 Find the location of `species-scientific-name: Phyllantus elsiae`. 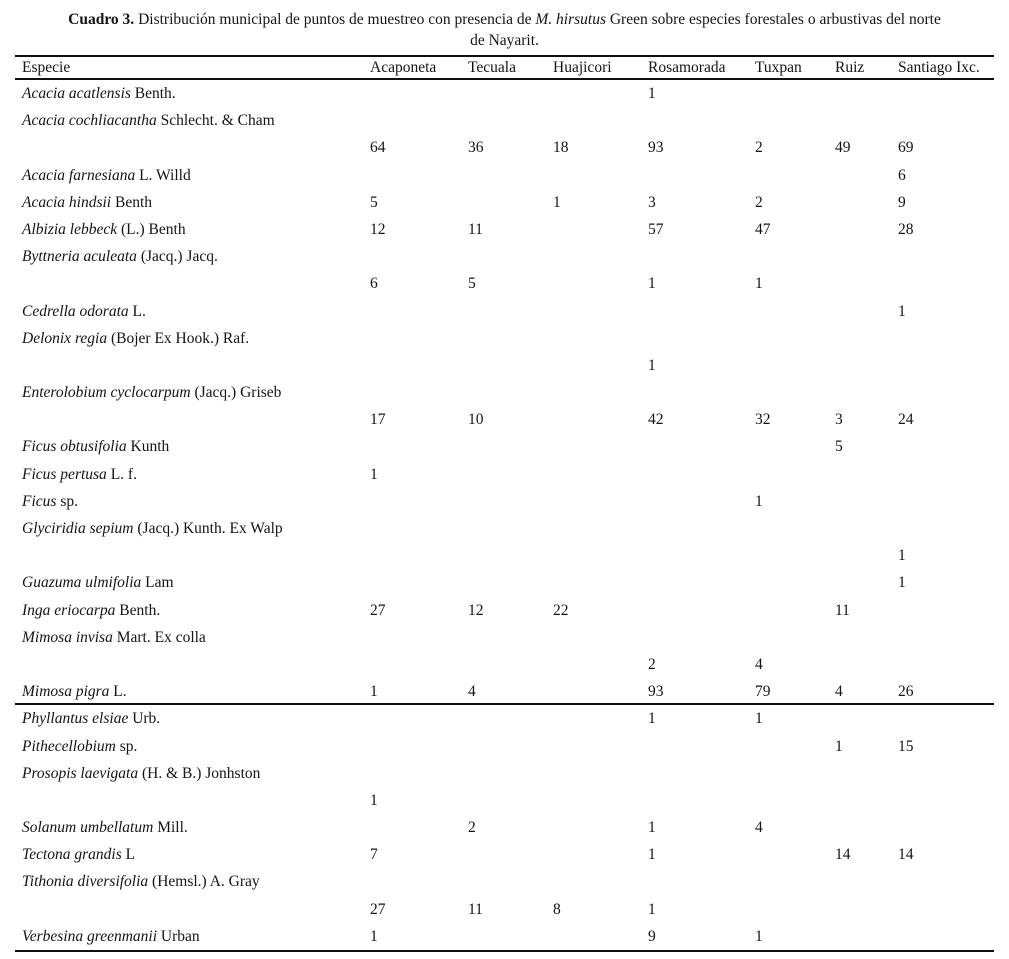

species-scientific-name: Phyllantus elsiae is located at coordinates (75, 719).